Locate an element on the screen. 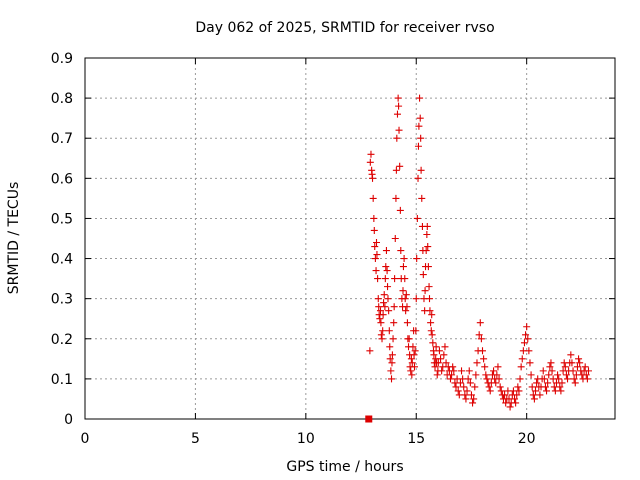 This screenshot has height=480, width=640. x-tick-label: 0 is located at coordinates (85, 439).